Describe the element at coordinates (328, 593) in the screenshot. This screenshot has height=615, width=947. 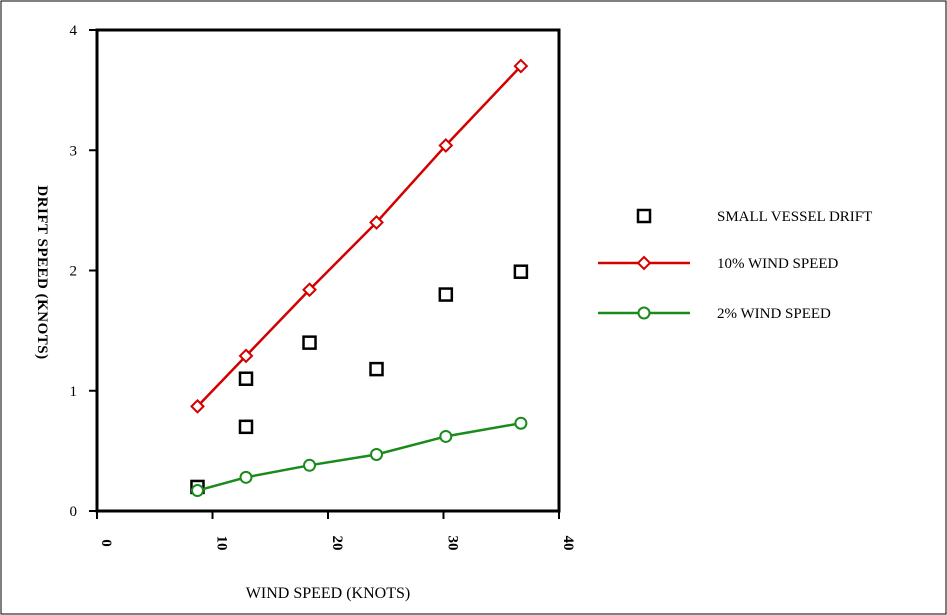
I see `x-axis-label: WIND SPEED (KNOTS)` at that location.